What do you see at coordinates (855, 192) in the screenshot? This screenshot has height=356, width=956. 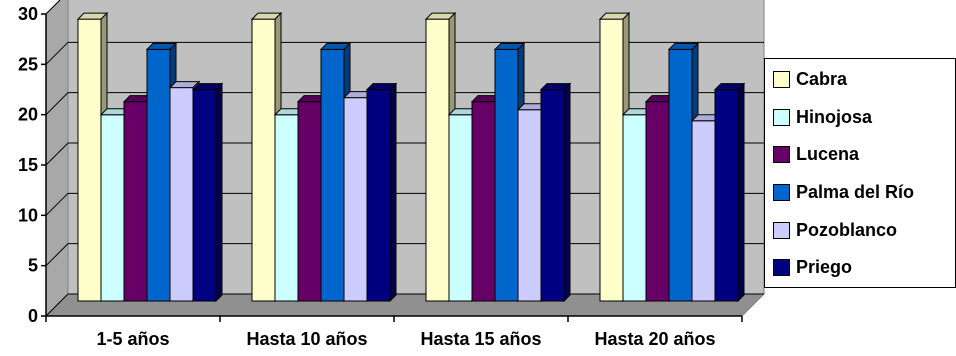 I see `legend-label-palma-del-rio: Palma del Río` at bounding box center [855, 192].